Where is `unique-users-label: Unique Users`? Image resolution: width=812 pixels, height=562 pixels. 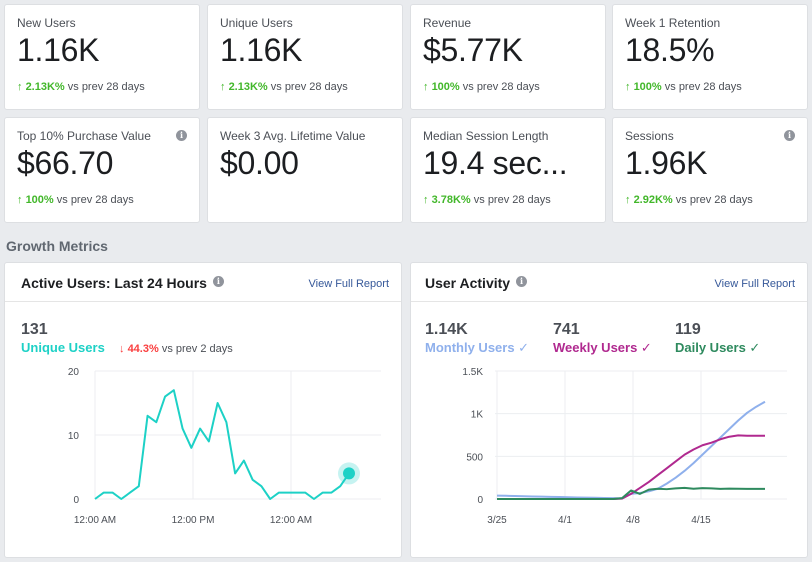
unique-users-label: Unique Users is located at coordinates (63, 347).